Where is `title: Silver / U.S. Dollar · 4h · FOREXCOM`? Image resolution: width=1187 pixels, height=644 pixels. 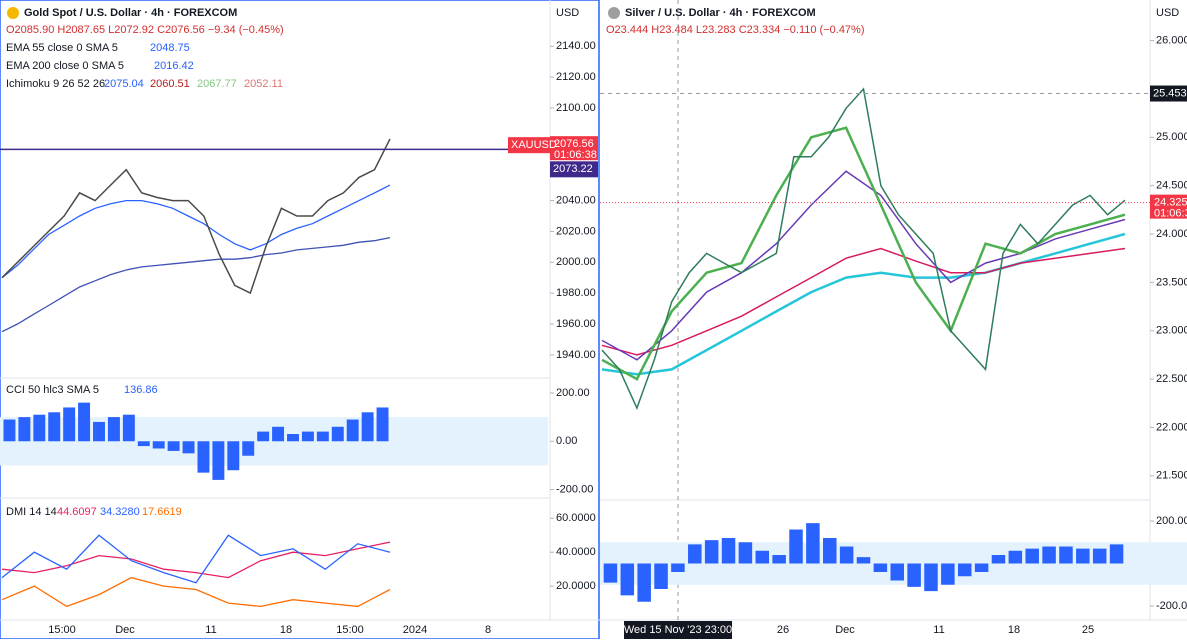 title: Silver / U.S. Dollar · 4h · FOREXCOM is located at coordinates (720, 13).